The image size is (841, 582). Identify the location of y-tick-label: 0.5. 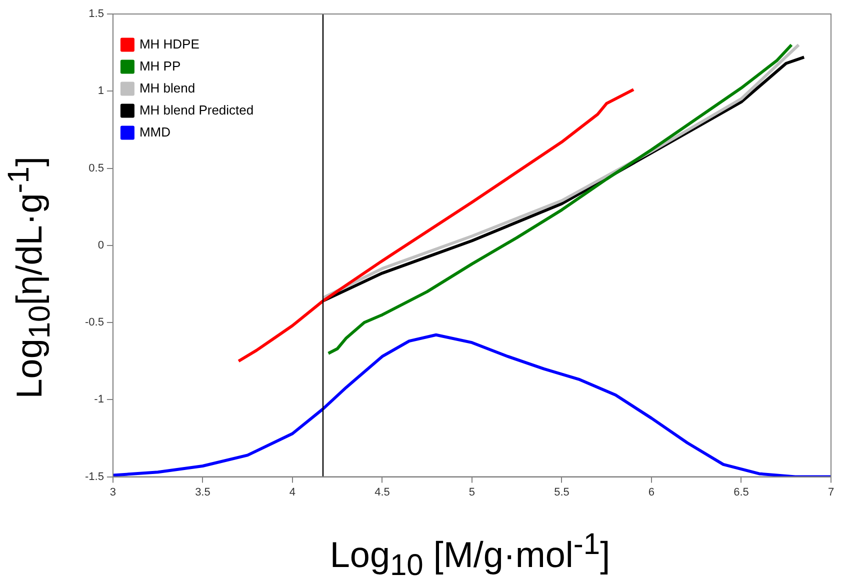
(96, 168).